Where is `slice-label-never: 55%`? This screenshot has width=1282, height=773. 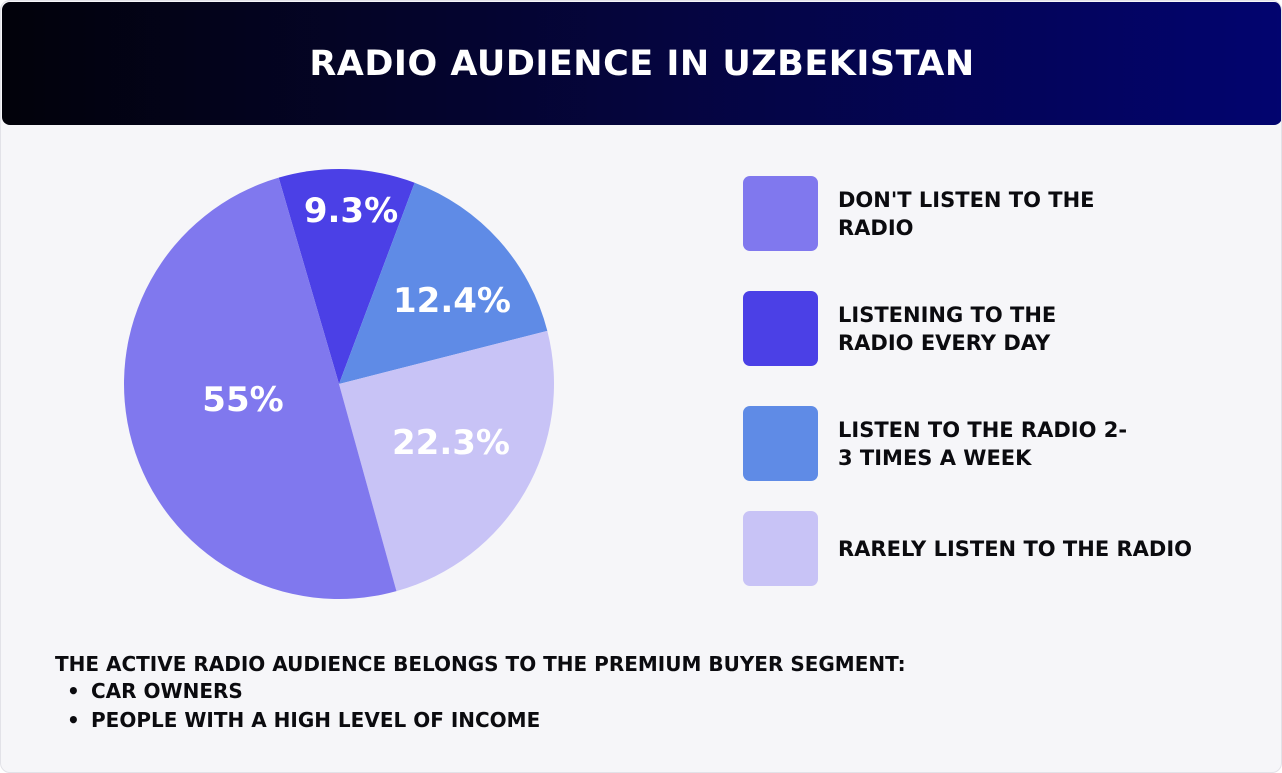
slice-label-never: 55% is located at coordinates (243, 400).